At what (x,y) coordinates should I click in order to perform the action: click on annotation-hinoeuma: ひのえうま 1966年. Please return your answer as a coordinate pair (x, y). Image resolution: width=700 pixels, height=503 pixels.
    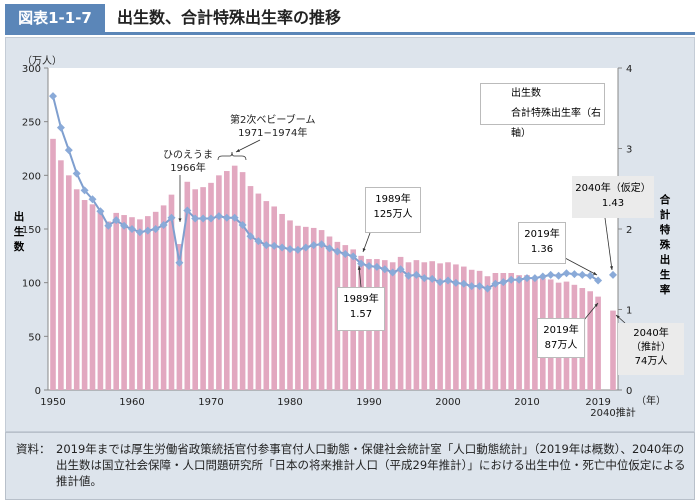
    Looking at the image, I should click on (188, 162).